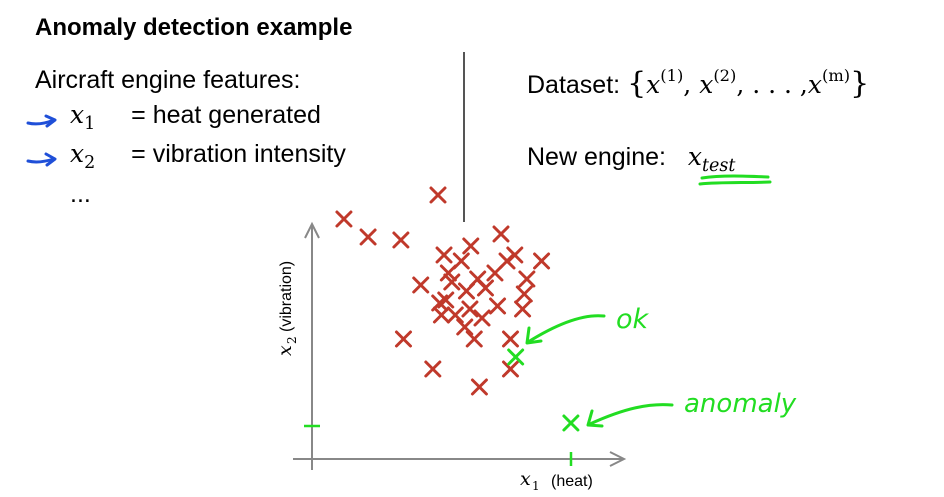 This screenshot has width=944, height=497. What do you see at coordinates (292, 340) in the screenshot?
I see `y-axis-label-sub: 2` at bounding box center [292, 340].